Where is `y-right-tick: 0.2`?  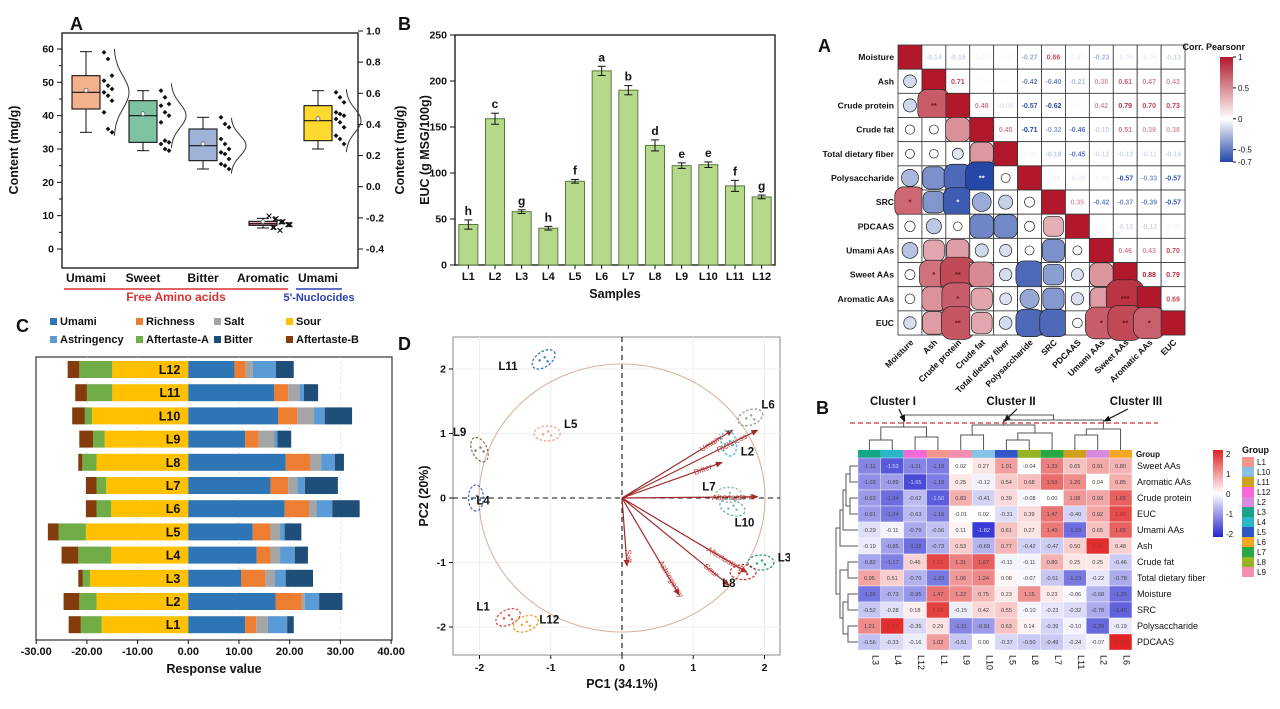
y-right-tick: 0.2 is located at coordinates (373, 156).